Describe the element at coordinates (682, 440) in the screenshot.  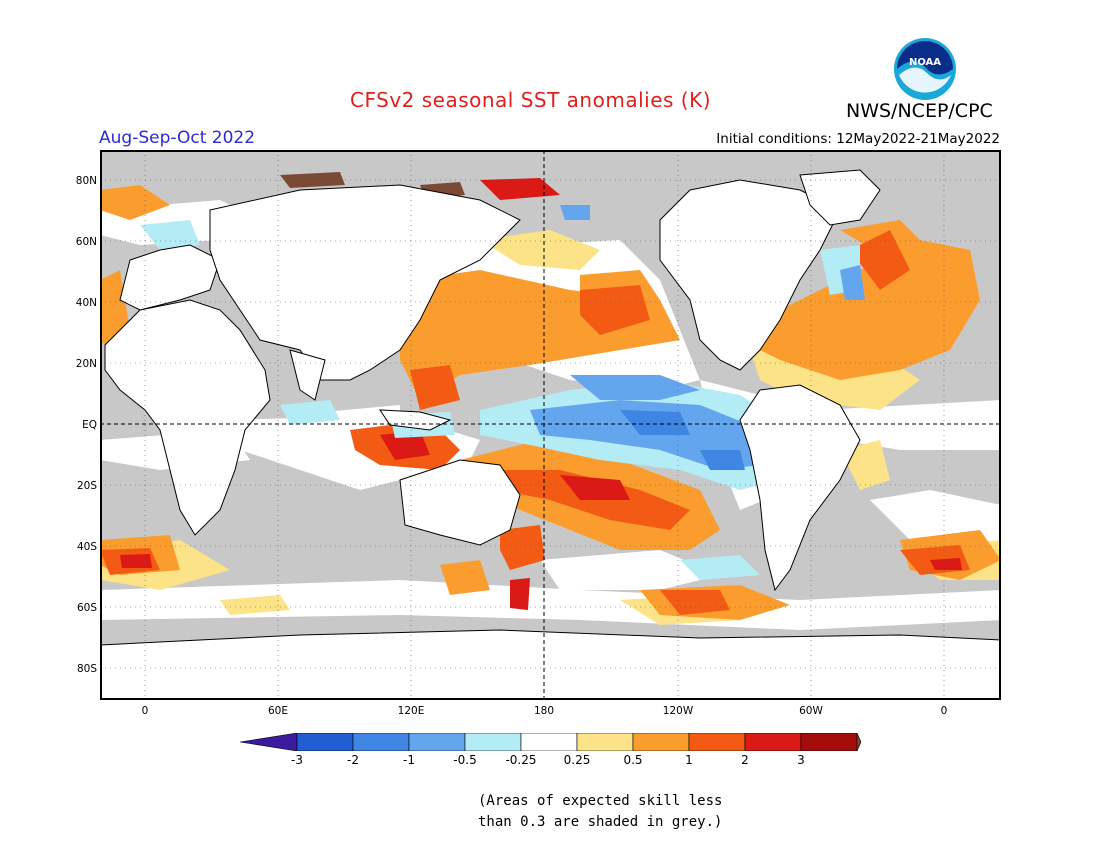
I see `anomaly-strong-negative` at that location.